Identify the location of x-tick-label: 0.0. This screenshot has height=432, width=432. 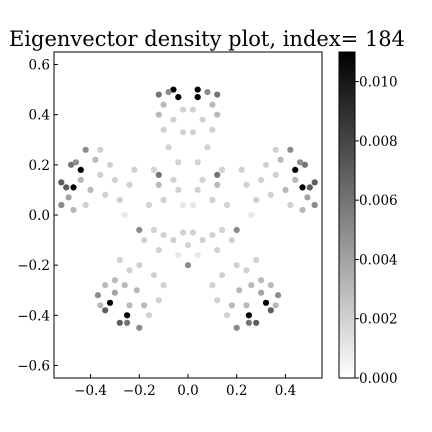
(187, 391).